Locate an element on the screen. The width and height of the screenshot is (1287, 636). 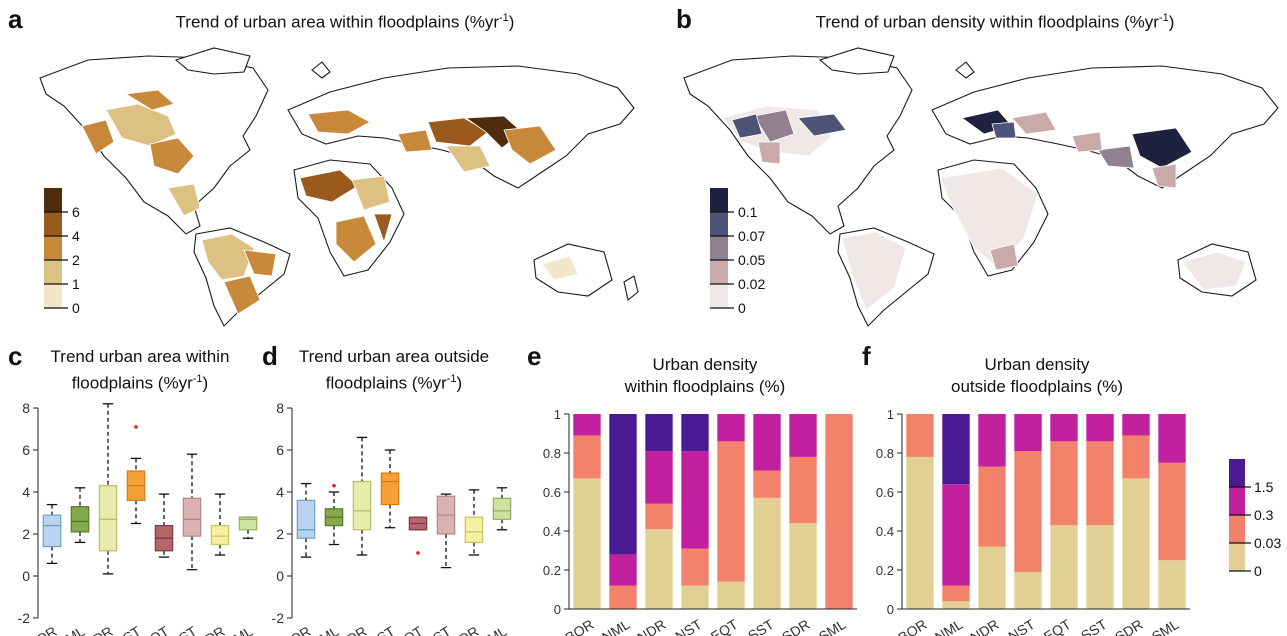
y-tick-label: 0.8 is located at coordinates (552, 453).